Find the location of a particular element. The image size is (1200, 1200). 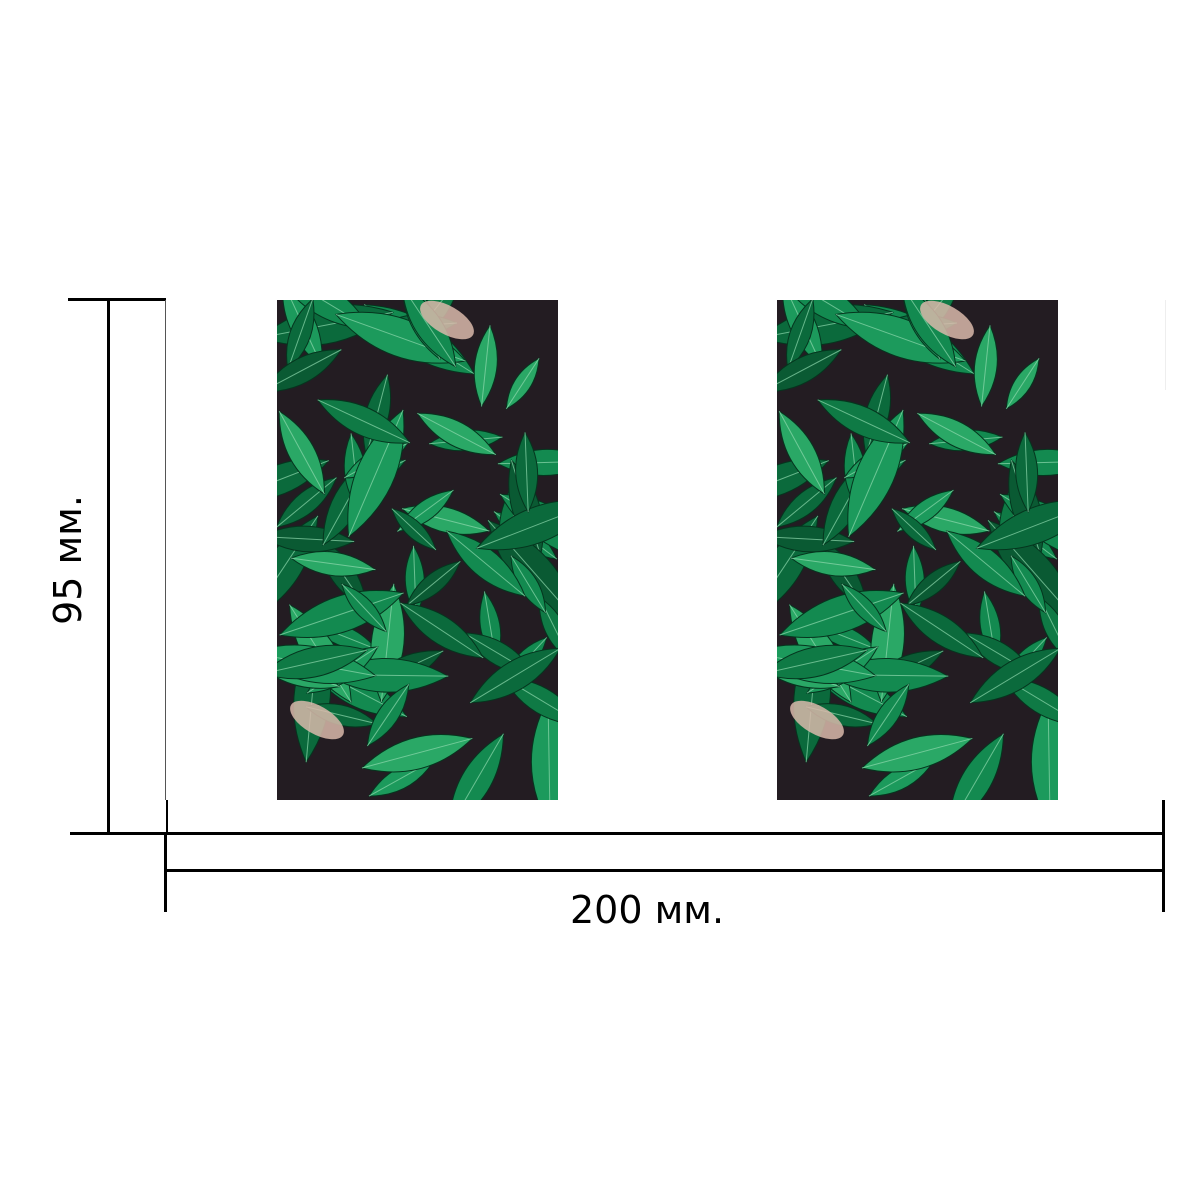

width-right-extension-line is located at coordinates (1163, 856).